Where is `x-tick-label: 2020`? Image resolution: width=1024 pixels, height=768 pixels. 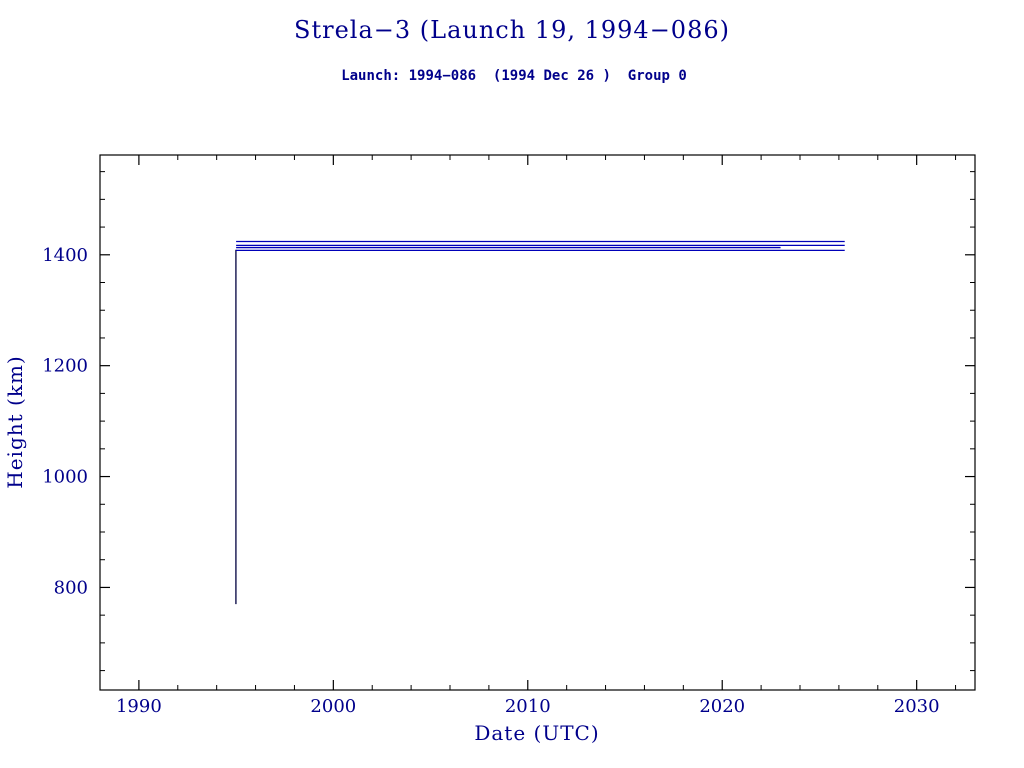 x-tick-label: 2020 is located at coordinates (722, 706).